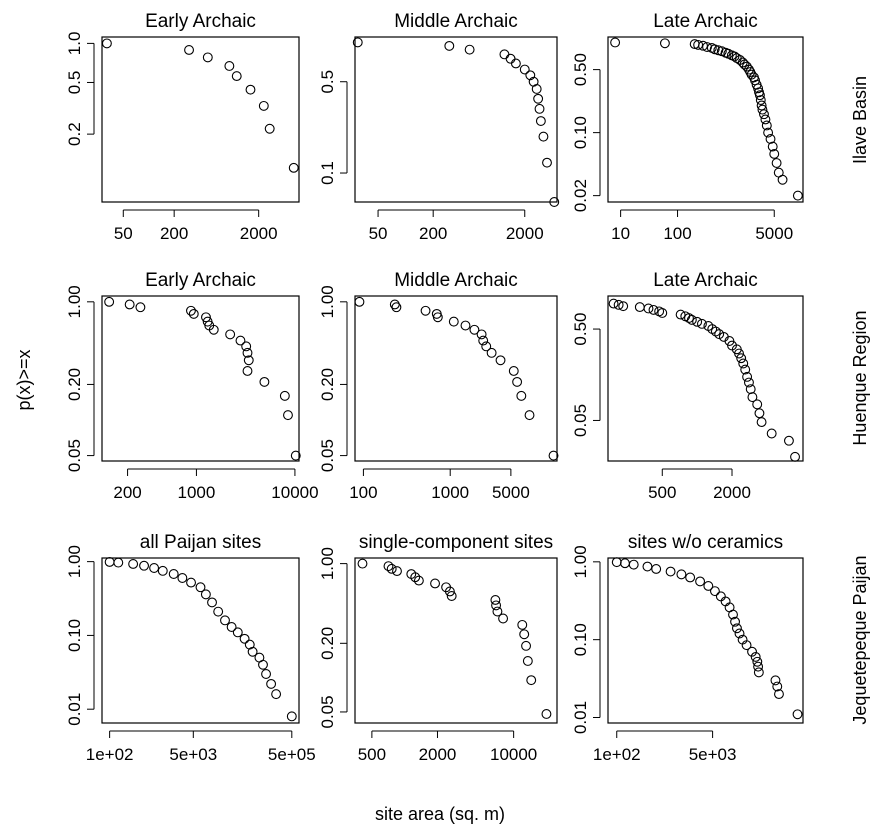  Describe the element at coordinates (327, 301) in the screenshot. I see `y-tick-label: 1.00` at that location.